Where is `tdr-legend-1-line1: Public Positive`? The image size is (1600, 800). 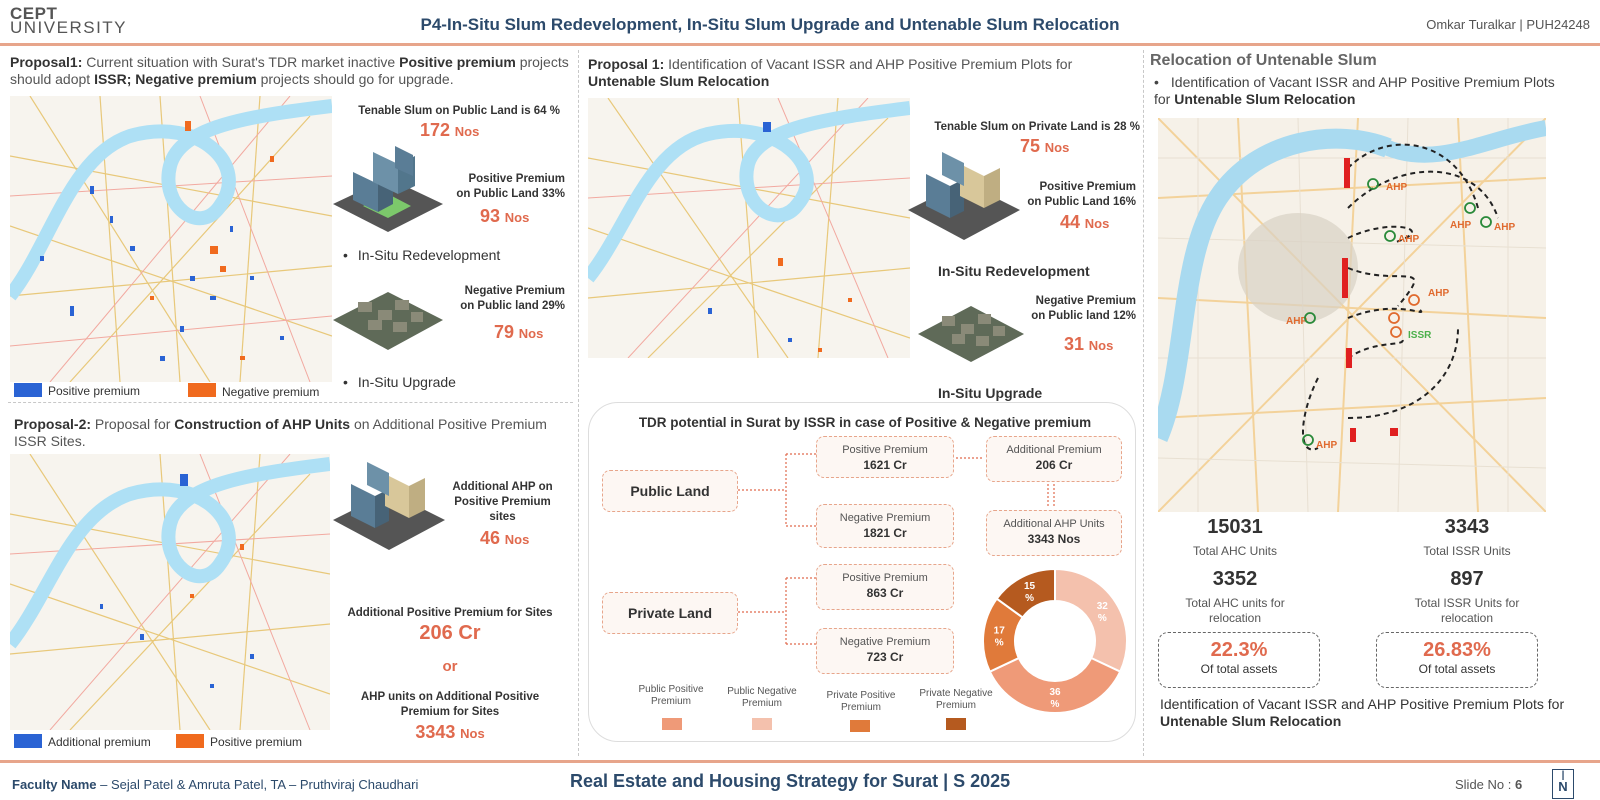 tdr-legend-1-line1: Public Positive is located at coordinates (671, 689).